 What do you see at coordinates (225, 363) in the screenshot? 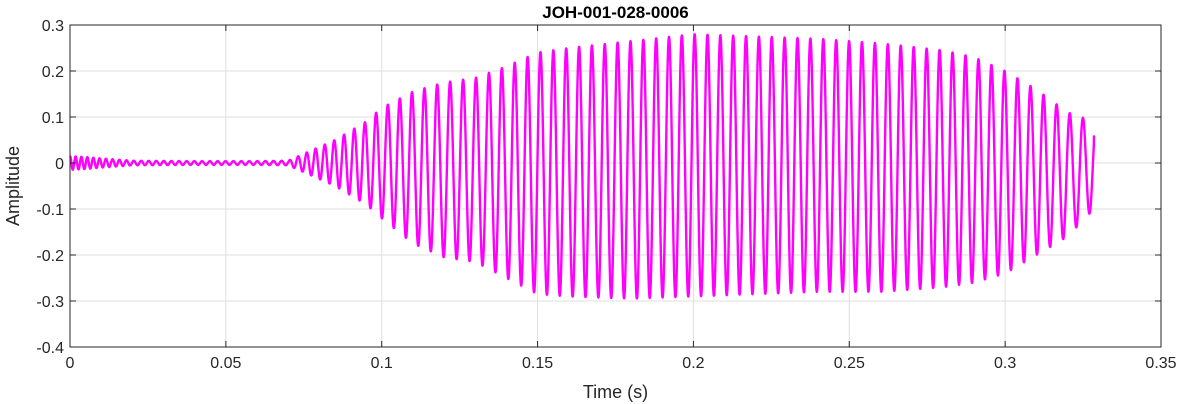
I see `x-tick-label: 0.05` at bounding box center [225, 363].